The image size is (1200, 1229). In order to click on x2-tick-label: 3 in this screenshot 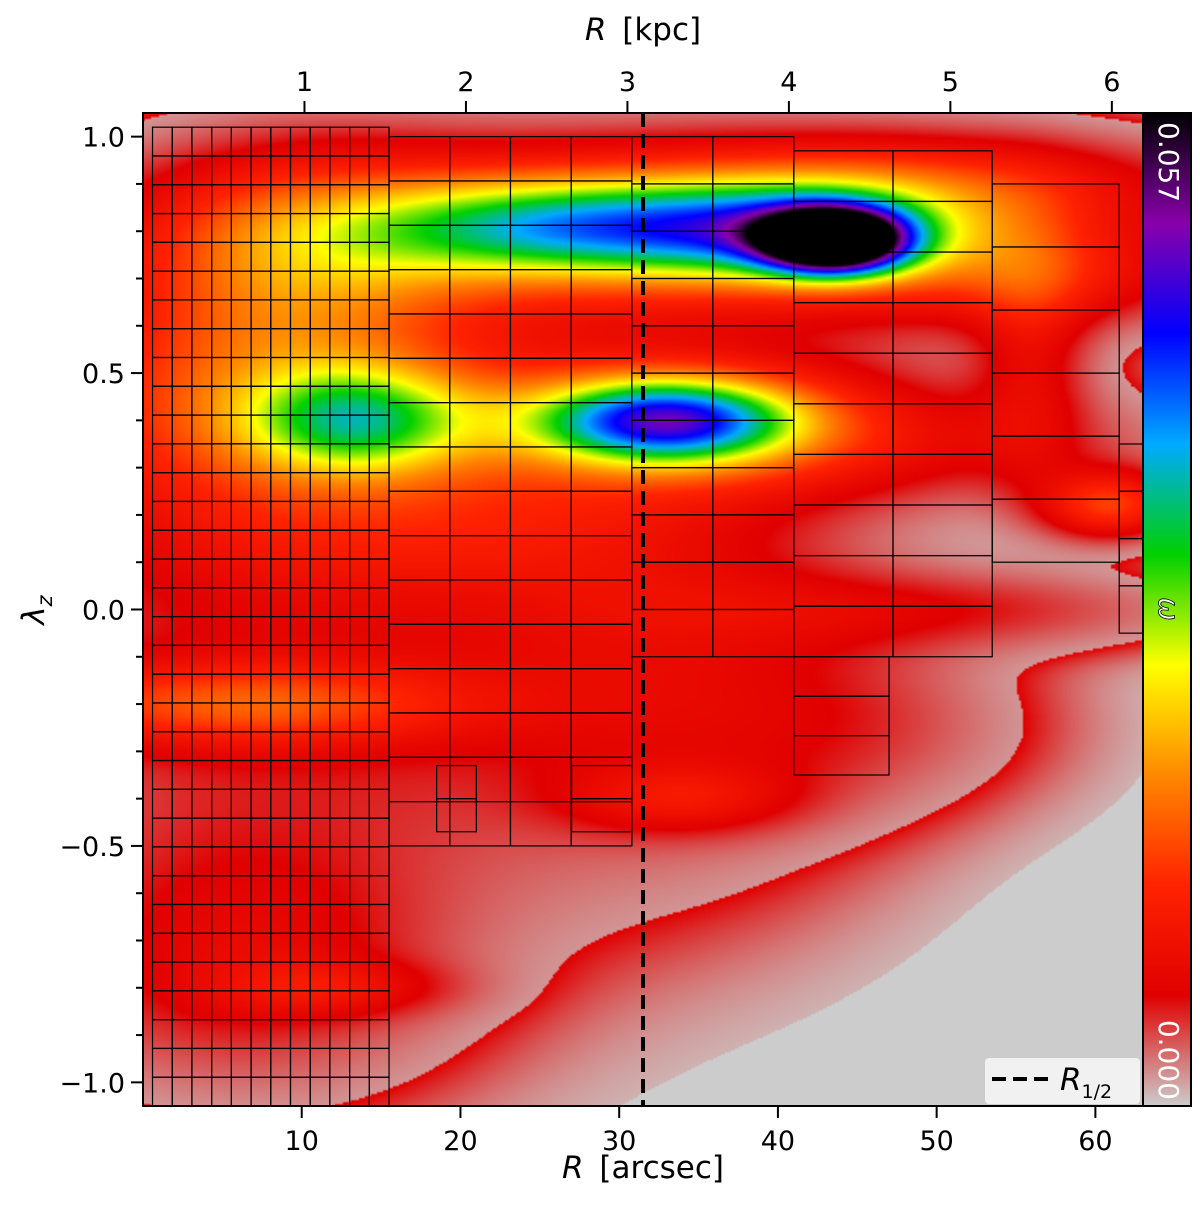, I will do `click(627, 82)`.